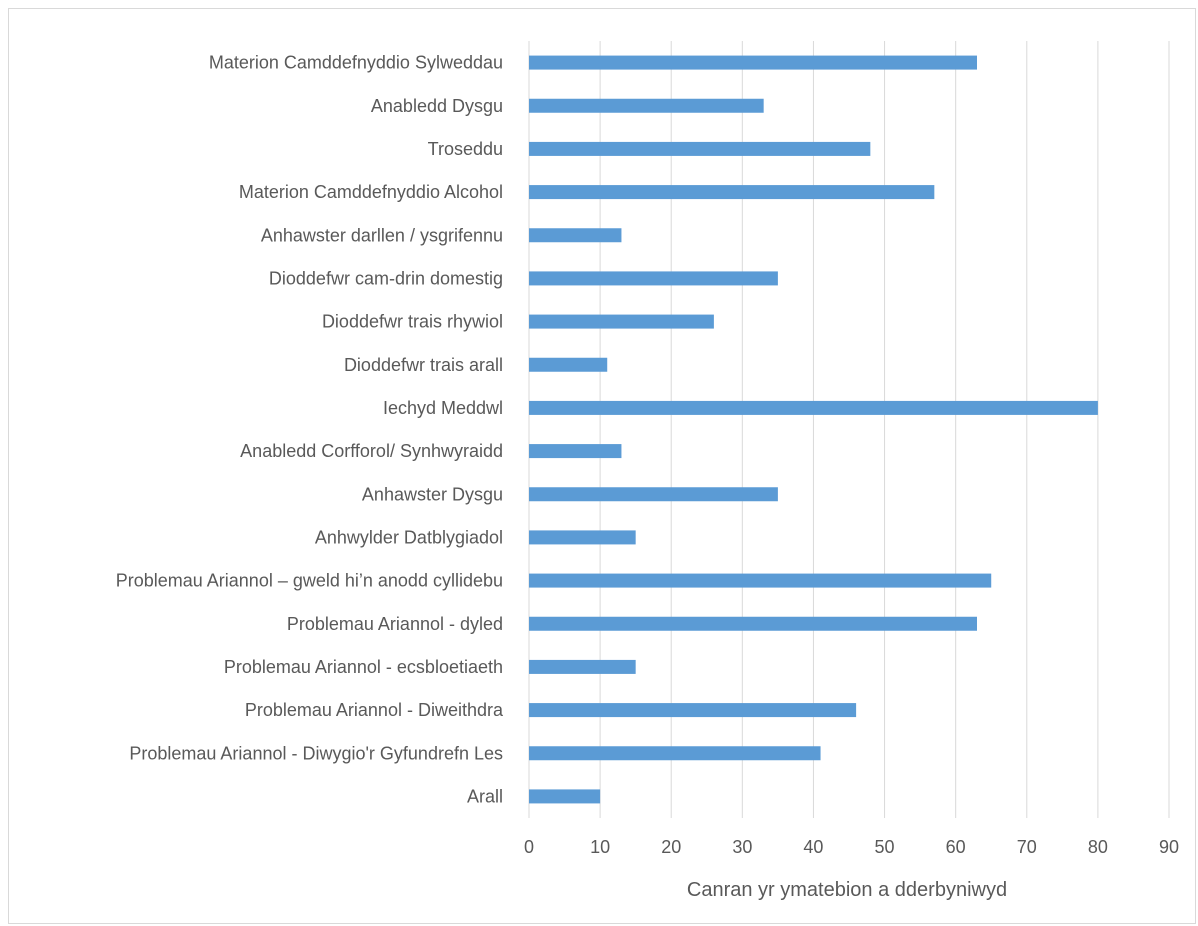  Describe the element at coordinates (885, 847) in the screenshot. I see `x-tick-label: 50` at that location.